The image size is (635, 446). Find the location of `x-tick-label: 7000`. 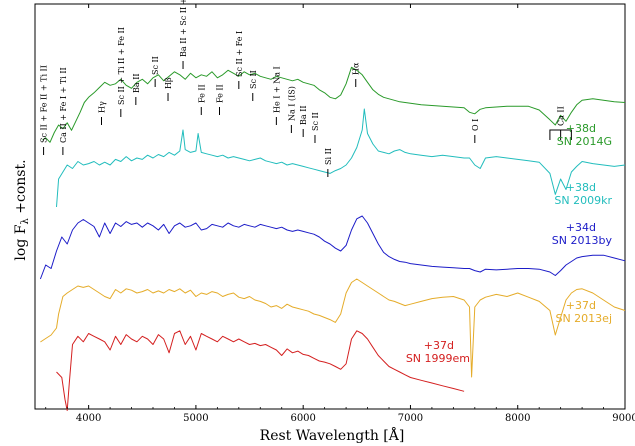

x-tick-label: 7000 is located at coordinates (410, 418).